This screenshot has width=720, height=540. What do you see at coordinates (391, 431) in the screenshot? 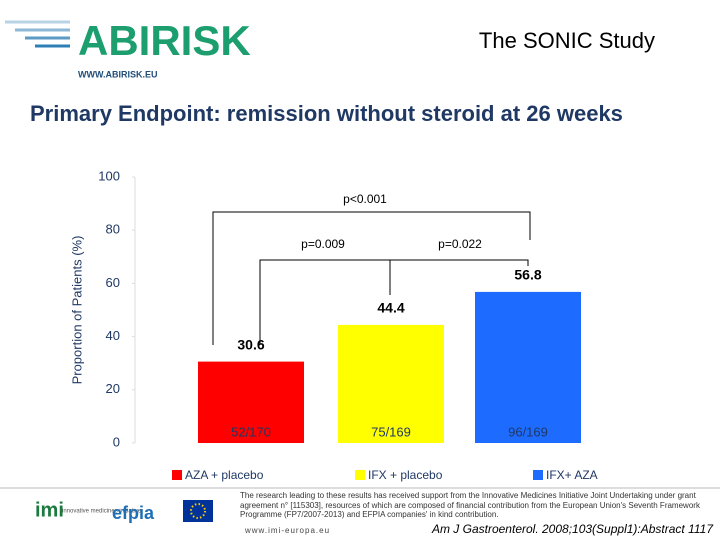
I see `sample-size: 75/169` at bounding box center [391, 431].